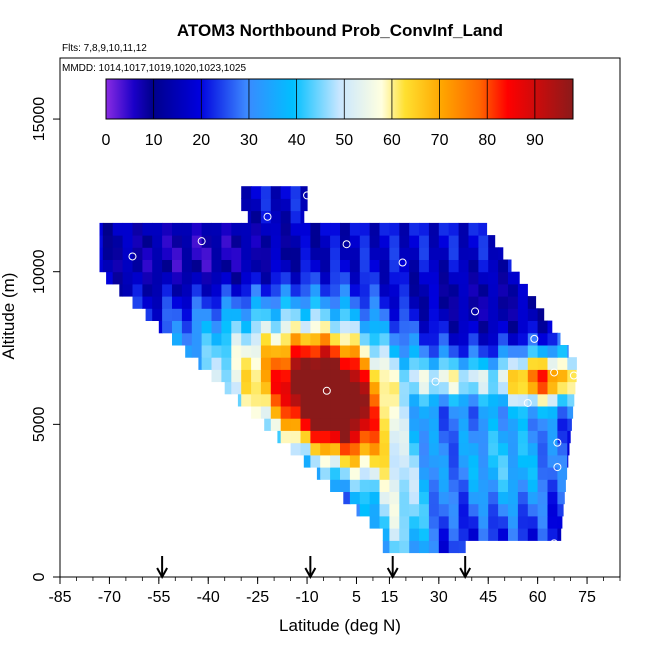 This screenshot has height=650, width=650. I want to click on colorbar-tick-label: 70, so click(440, 140).